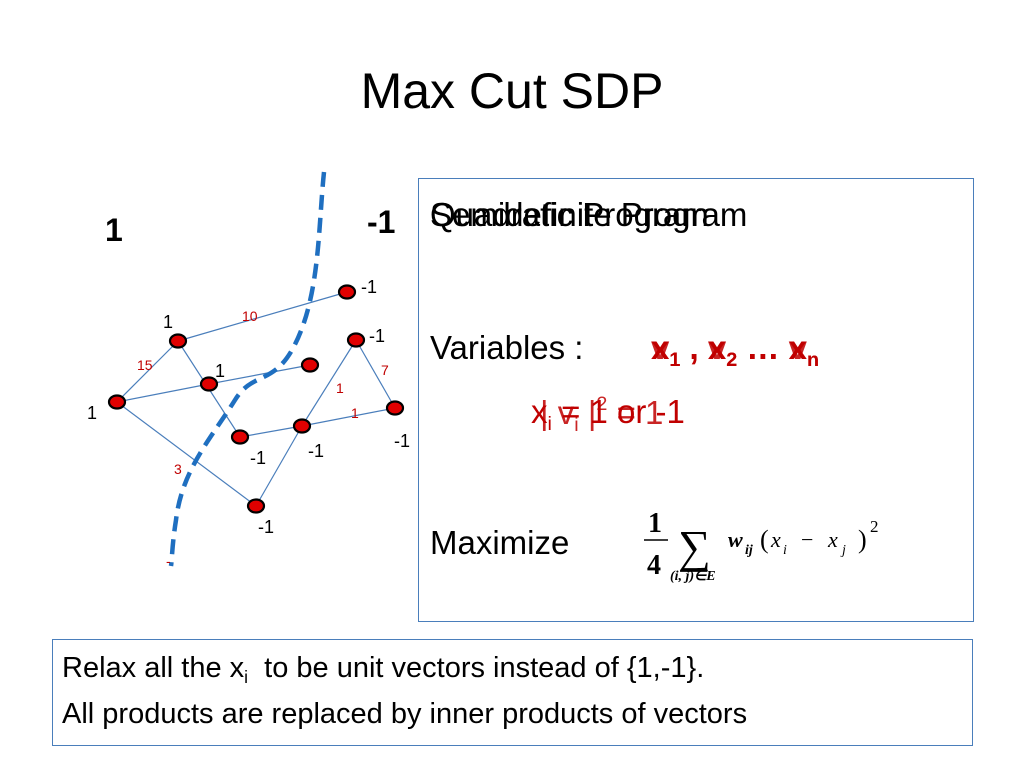 The width and height of the screenshot is (1024, 768). I want to click on var-v: v, so click(660, 347).